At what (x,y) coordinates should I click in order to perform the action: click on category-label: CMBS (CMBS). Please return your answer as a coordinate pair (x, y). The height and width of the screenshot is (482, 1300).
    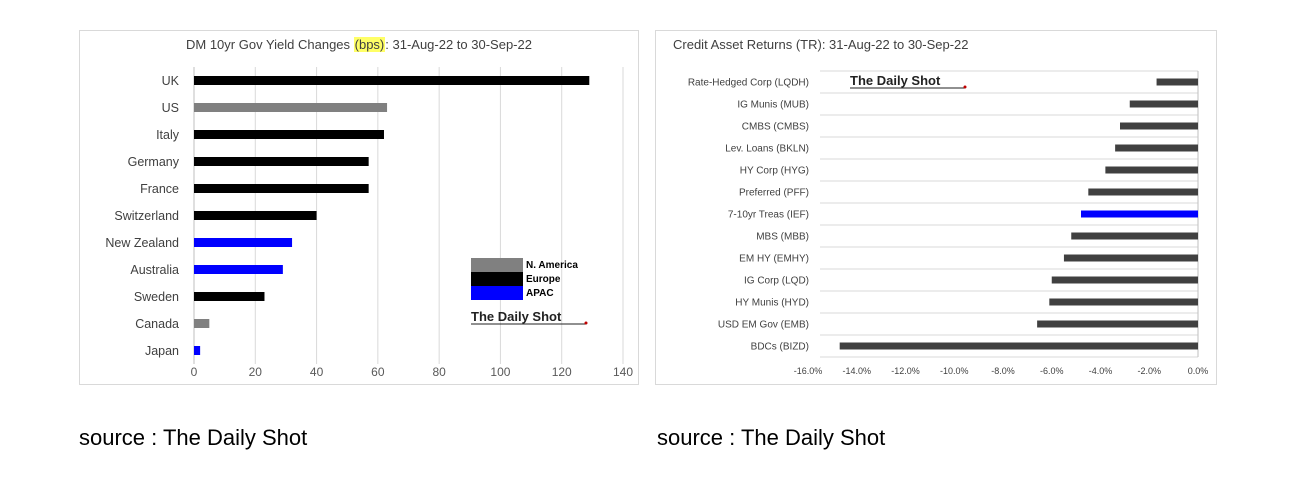
    Looking at the image, I should click on (775, 127).